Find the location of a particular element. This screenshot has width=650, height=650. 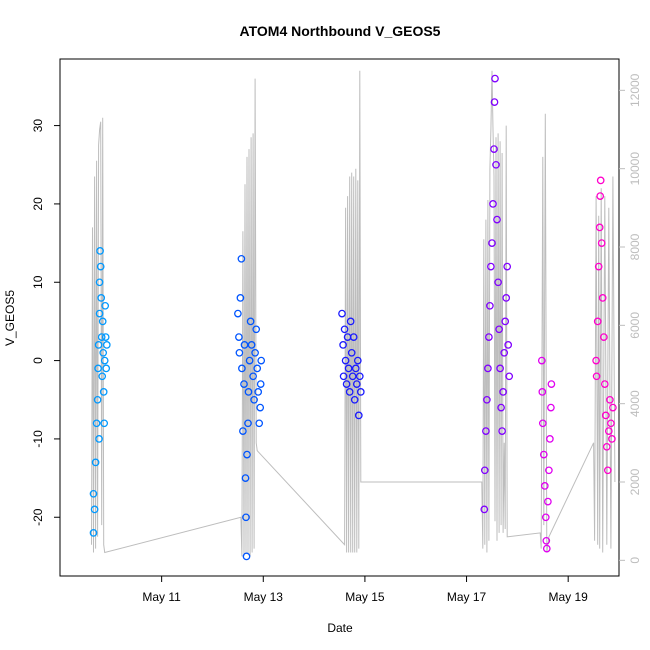

x-tick-label: May 17 is located at coordinates (467, 597).